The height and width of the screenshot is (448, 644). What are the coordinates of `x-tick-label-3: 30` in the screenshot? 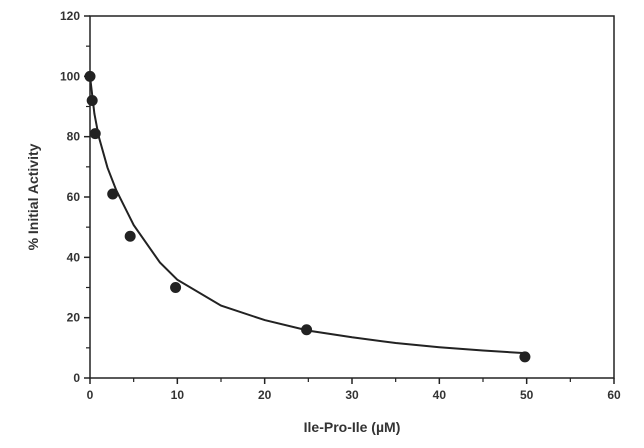 It's located at (352, 395).